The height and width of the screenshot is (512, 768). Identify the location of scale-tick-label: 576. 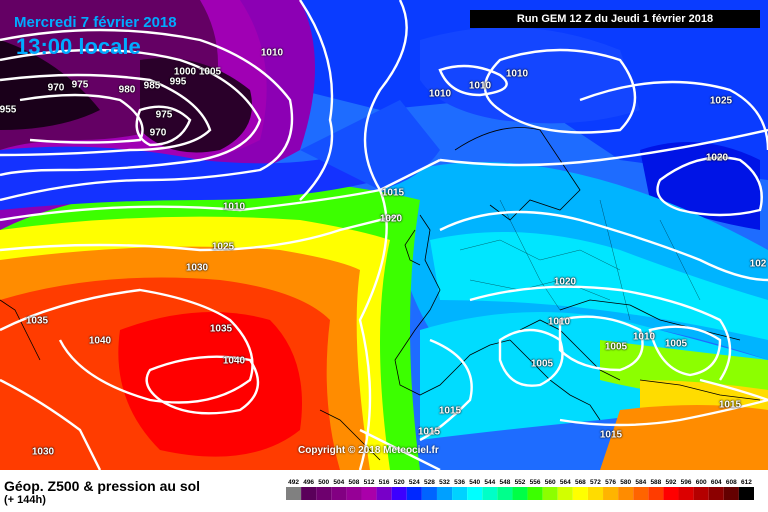
(610, 482).